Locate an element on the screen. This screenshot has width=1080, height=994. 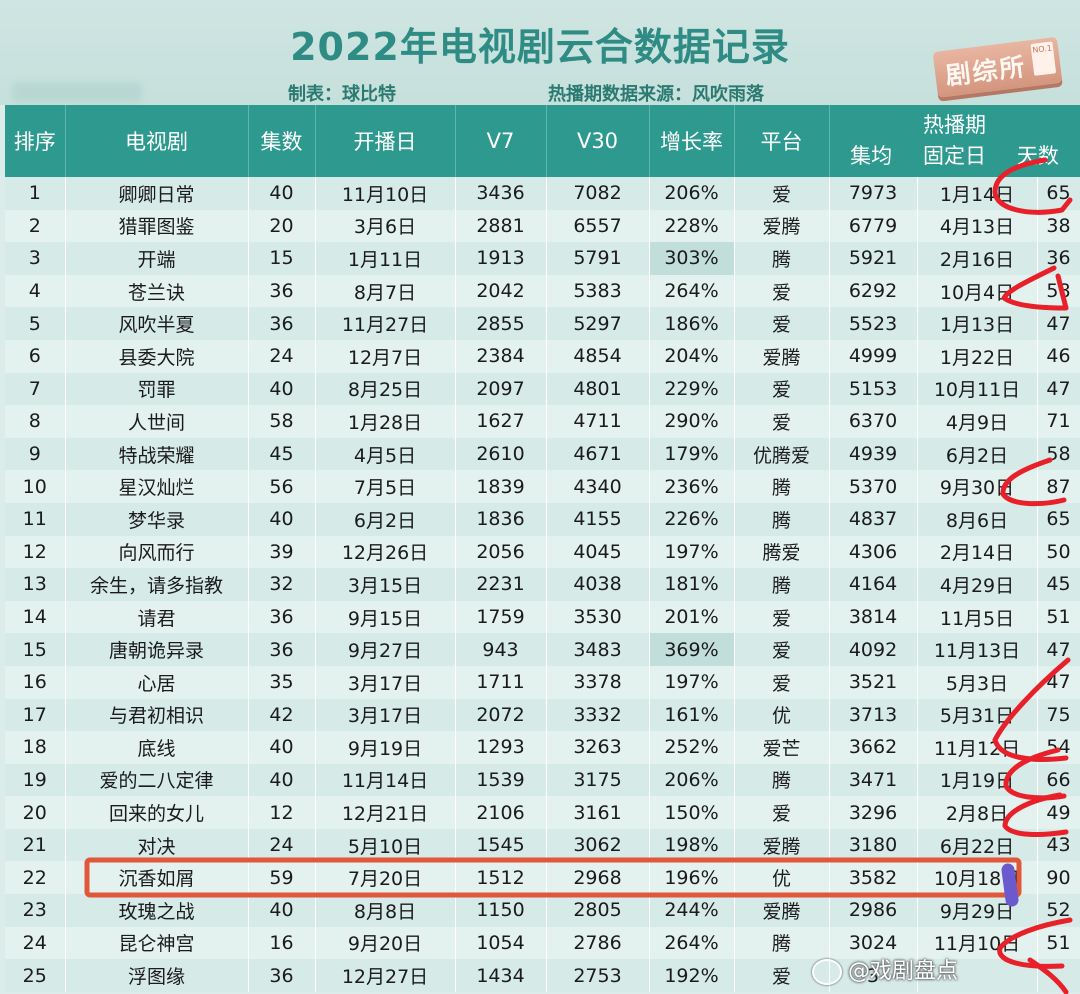
episodes-cell: 39 is located at coordinates (282, 552).